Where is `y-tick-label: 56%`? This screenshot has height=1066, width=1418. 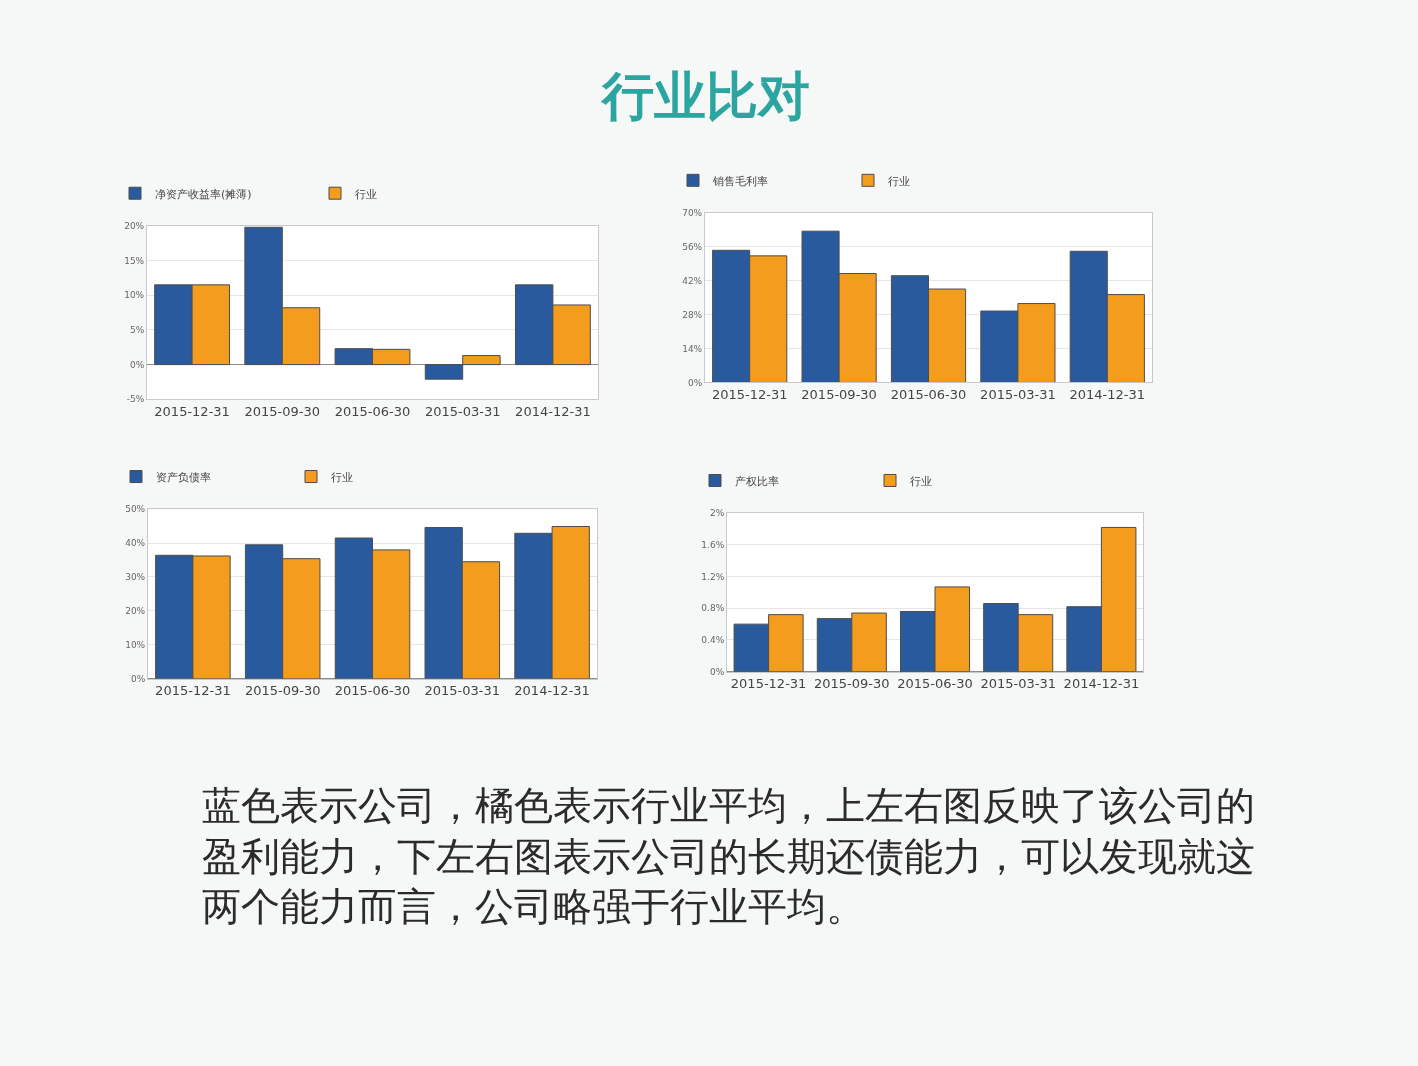 y-tick-label: 56% is located at coordinates (692, 247).